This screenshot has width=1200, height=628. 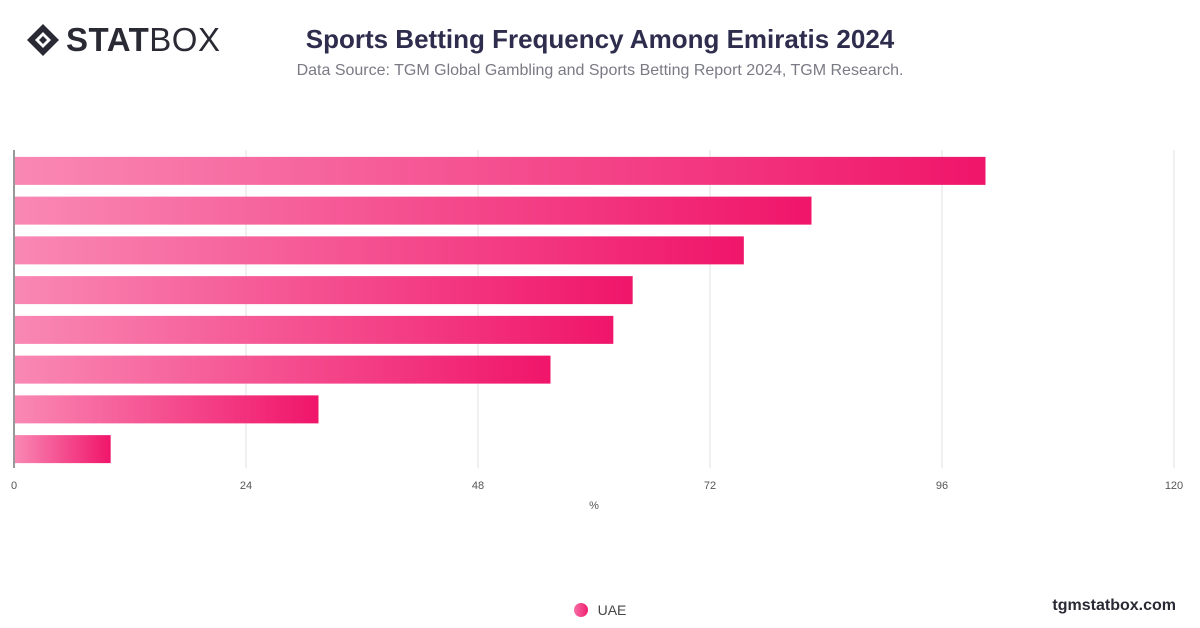 What do you see at coordinates (612, 610) in the screenshot?
I see `legend-label-uae: UAE` at bounding box center [612, 610].